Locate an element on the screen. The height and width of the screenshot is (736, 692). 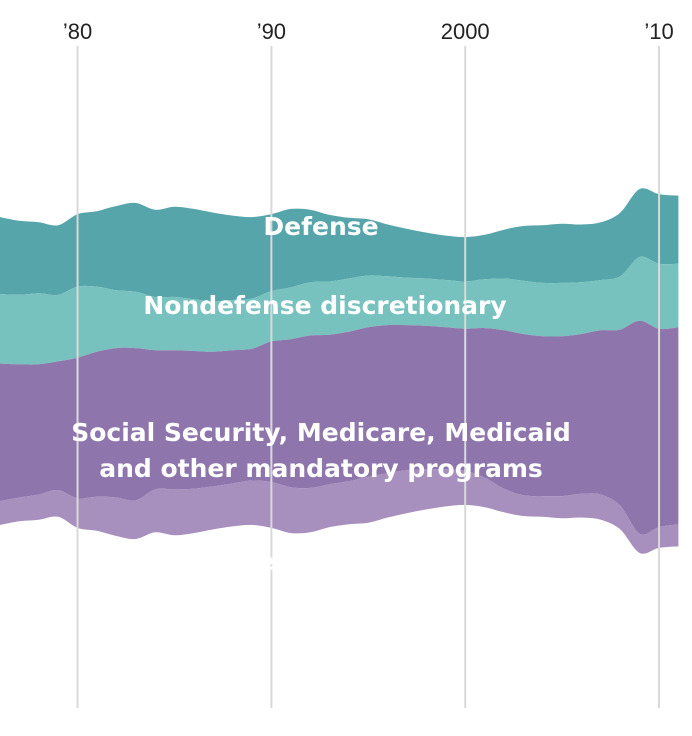
label-net-interest: Net interest is located at coordinates (322, 561).